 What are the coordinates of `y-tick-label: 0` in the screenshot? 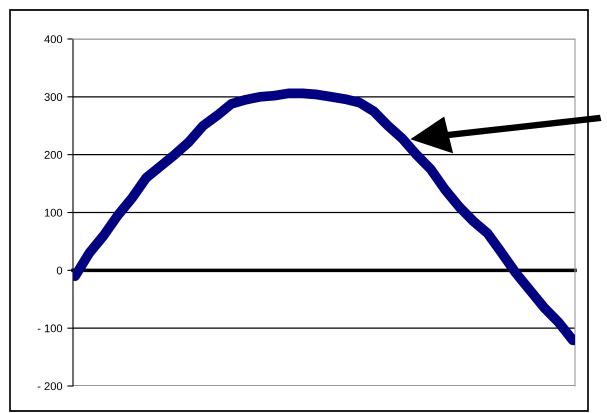 It's located at (59, 270).